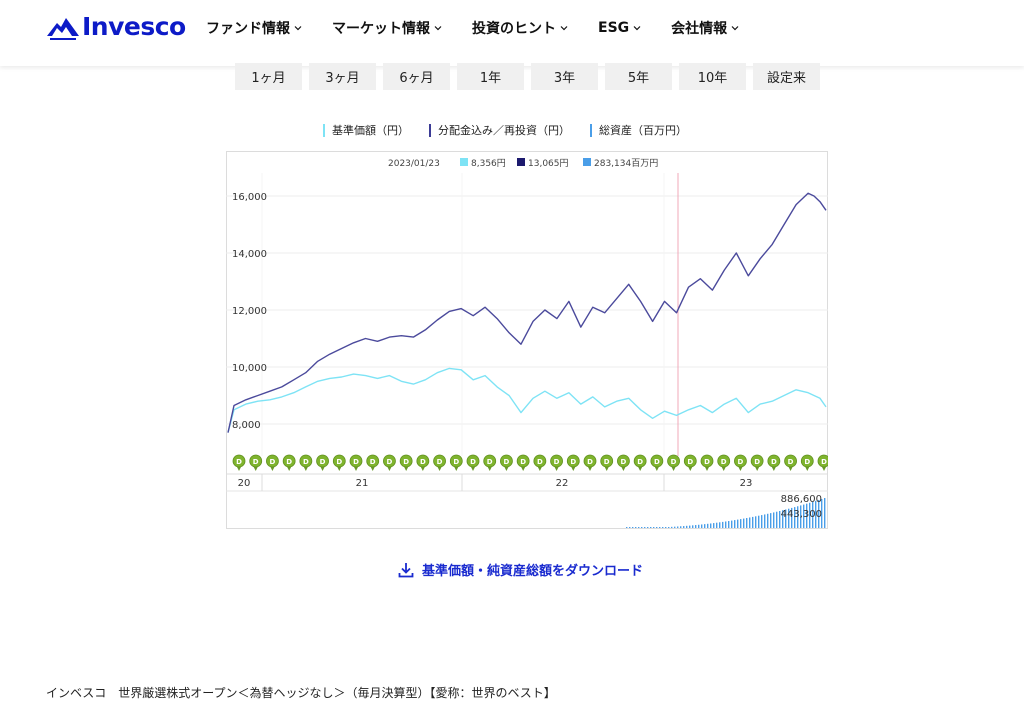  Describe the element at coordinates (548, 163) in the screenshot. I see `tooltip-reinvested-value: 13,065円` at that location.